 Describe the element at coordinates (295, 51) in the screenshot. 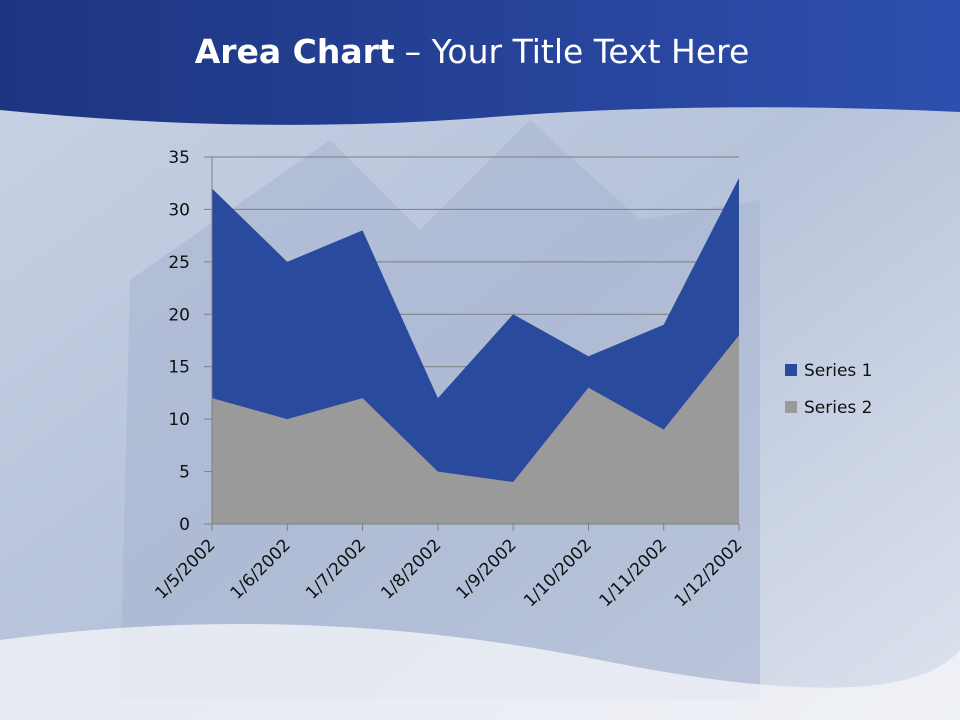

I see `title-bold: Area Chart` at that location.